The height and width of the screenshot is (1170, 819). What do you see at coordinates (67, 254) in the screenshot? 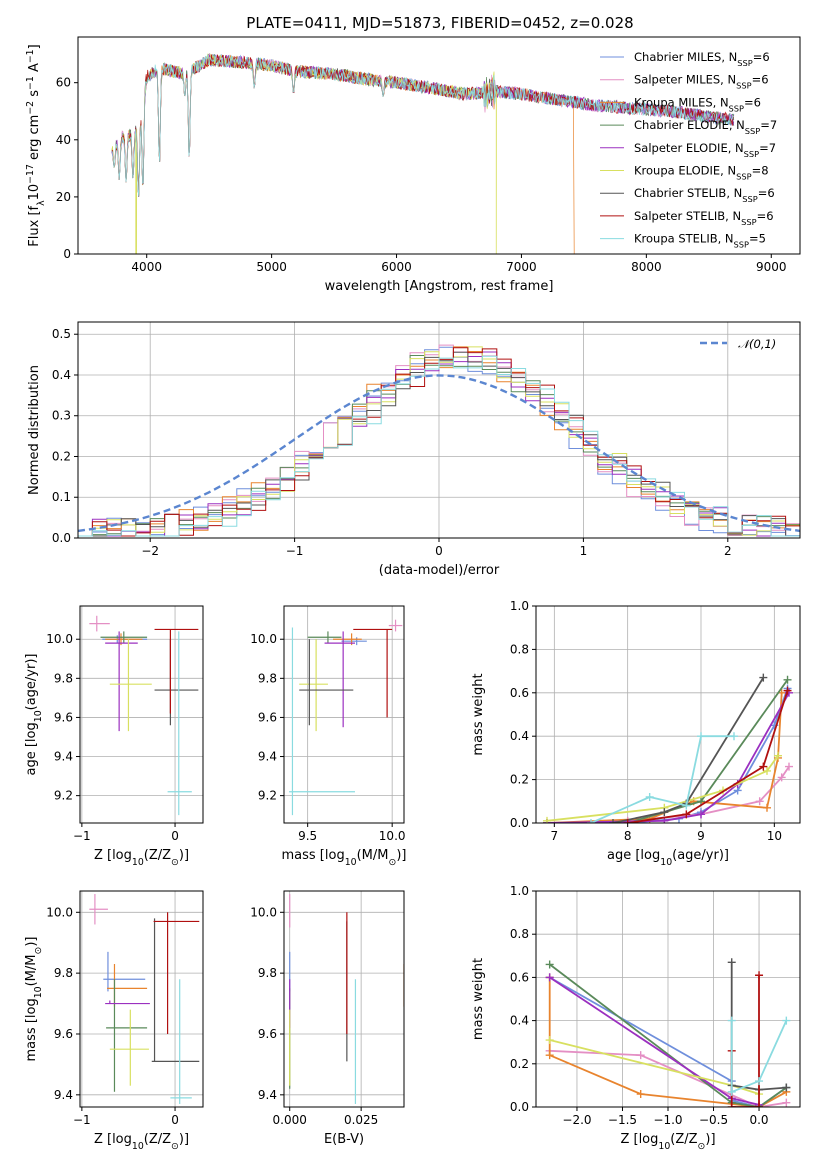
I see `y-tick-label: 0` at bounding box center [67, 254].